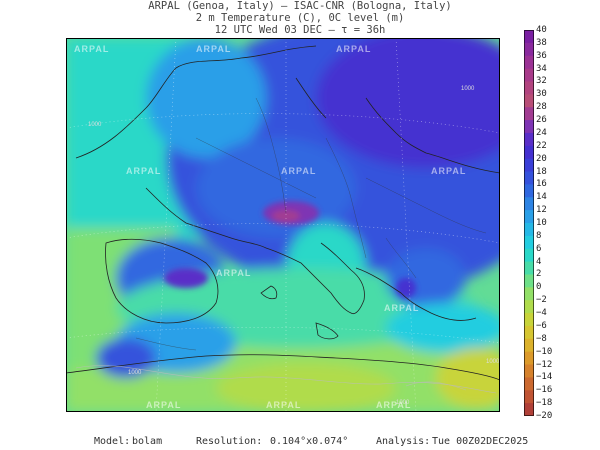 This screenshot has height=450, width=600. I want to click on colorbar-tick-label: −2, so click(541, 300).